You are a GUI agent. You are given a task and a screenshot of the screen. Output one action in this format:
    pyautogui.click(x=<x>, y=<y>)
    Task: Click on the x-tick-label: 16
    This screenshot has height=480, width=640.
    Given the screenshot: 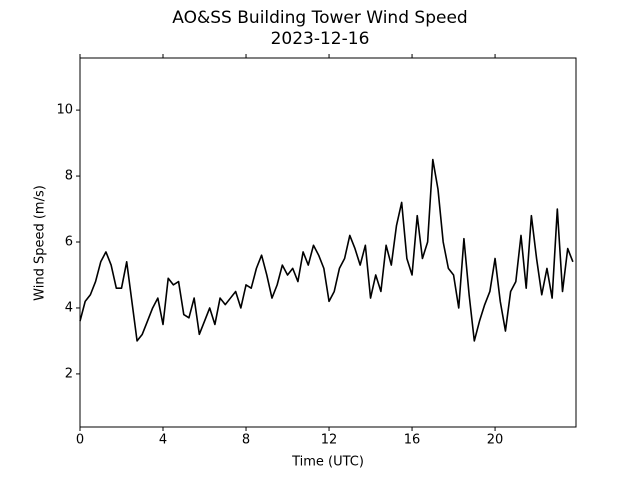 What is the action you would take?
    pyautogui.click(x=412, y=440)
    